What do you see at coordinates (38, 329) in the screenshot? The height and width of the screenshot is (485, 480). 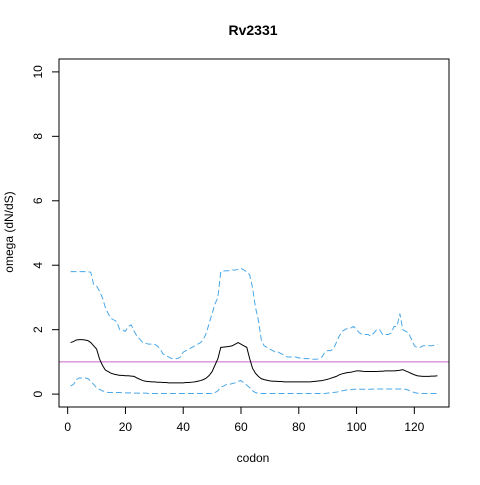 I see `y-tick-label: 2` at bounding box center [38, 329].